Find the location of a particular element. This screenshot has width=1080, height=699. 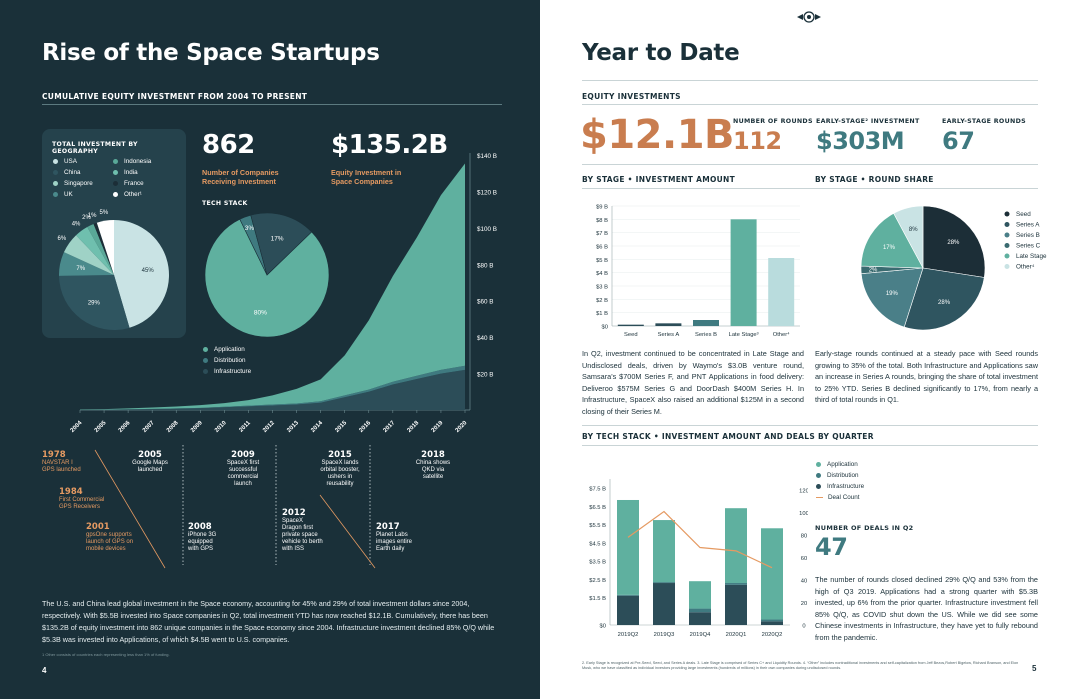

timeline-year: 2017 is located at coordinates (388, 527).